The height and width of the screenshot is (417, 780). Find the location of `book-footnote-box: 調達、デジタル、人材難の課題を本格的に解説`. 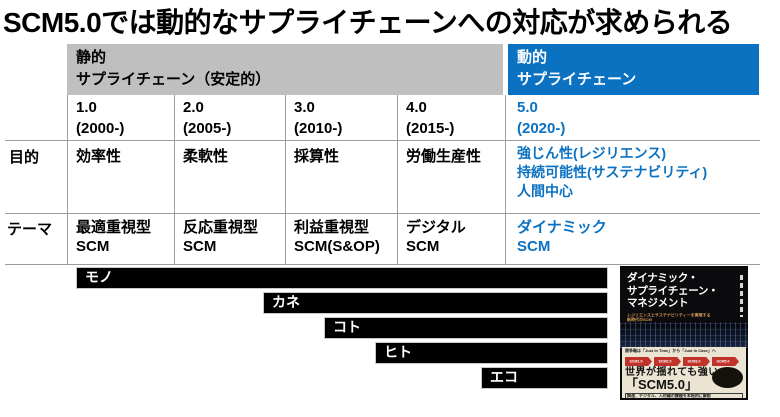

book-footnote-box: 調達、デジタル、人材難の課題を本格的に解説 is located at coordinates (684, 395).